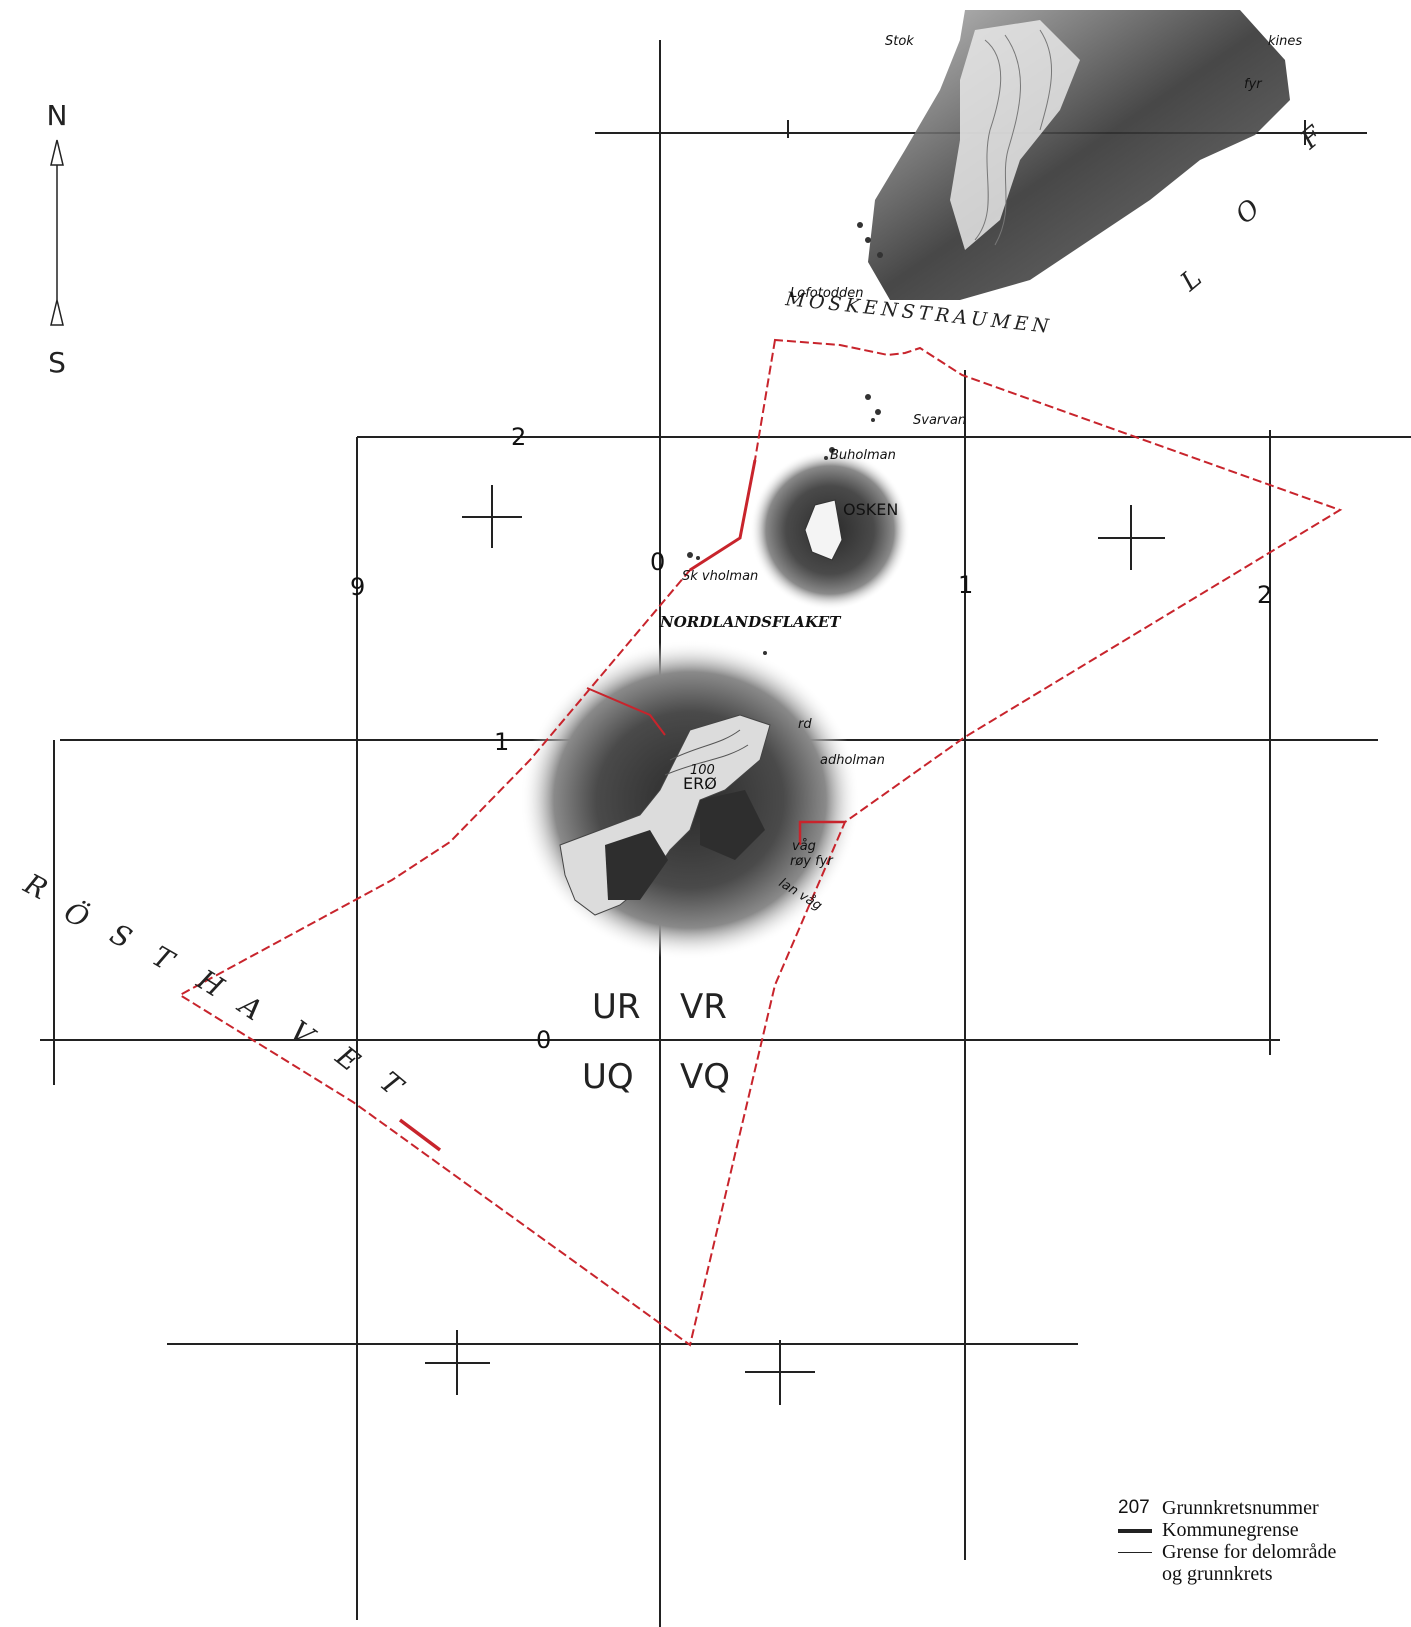  Describe the element at coordinates (77, 914) in the screenshot. I see `rosthavet-letter: Ö` at that location.